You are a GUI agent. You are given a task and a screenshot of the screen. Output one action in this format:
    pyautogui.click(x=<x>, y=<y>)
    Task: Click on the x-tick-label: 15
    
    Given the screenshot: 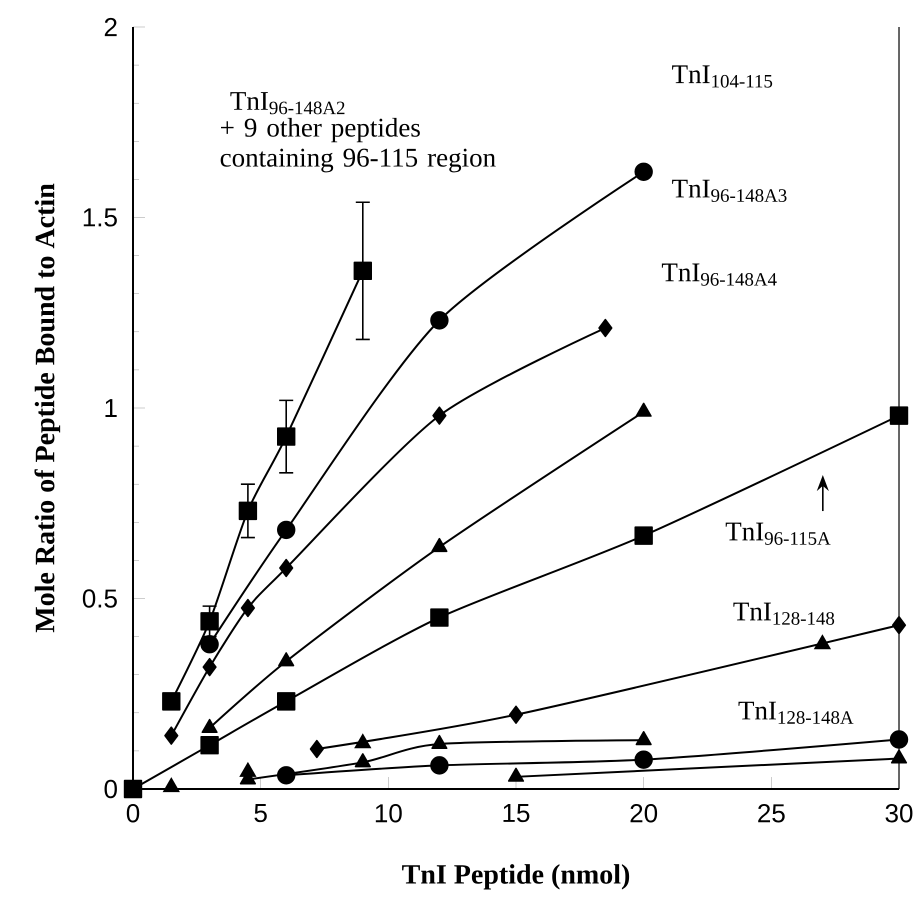 What is the action you would take?
    pyautogui.click(x=517, y=813)
    